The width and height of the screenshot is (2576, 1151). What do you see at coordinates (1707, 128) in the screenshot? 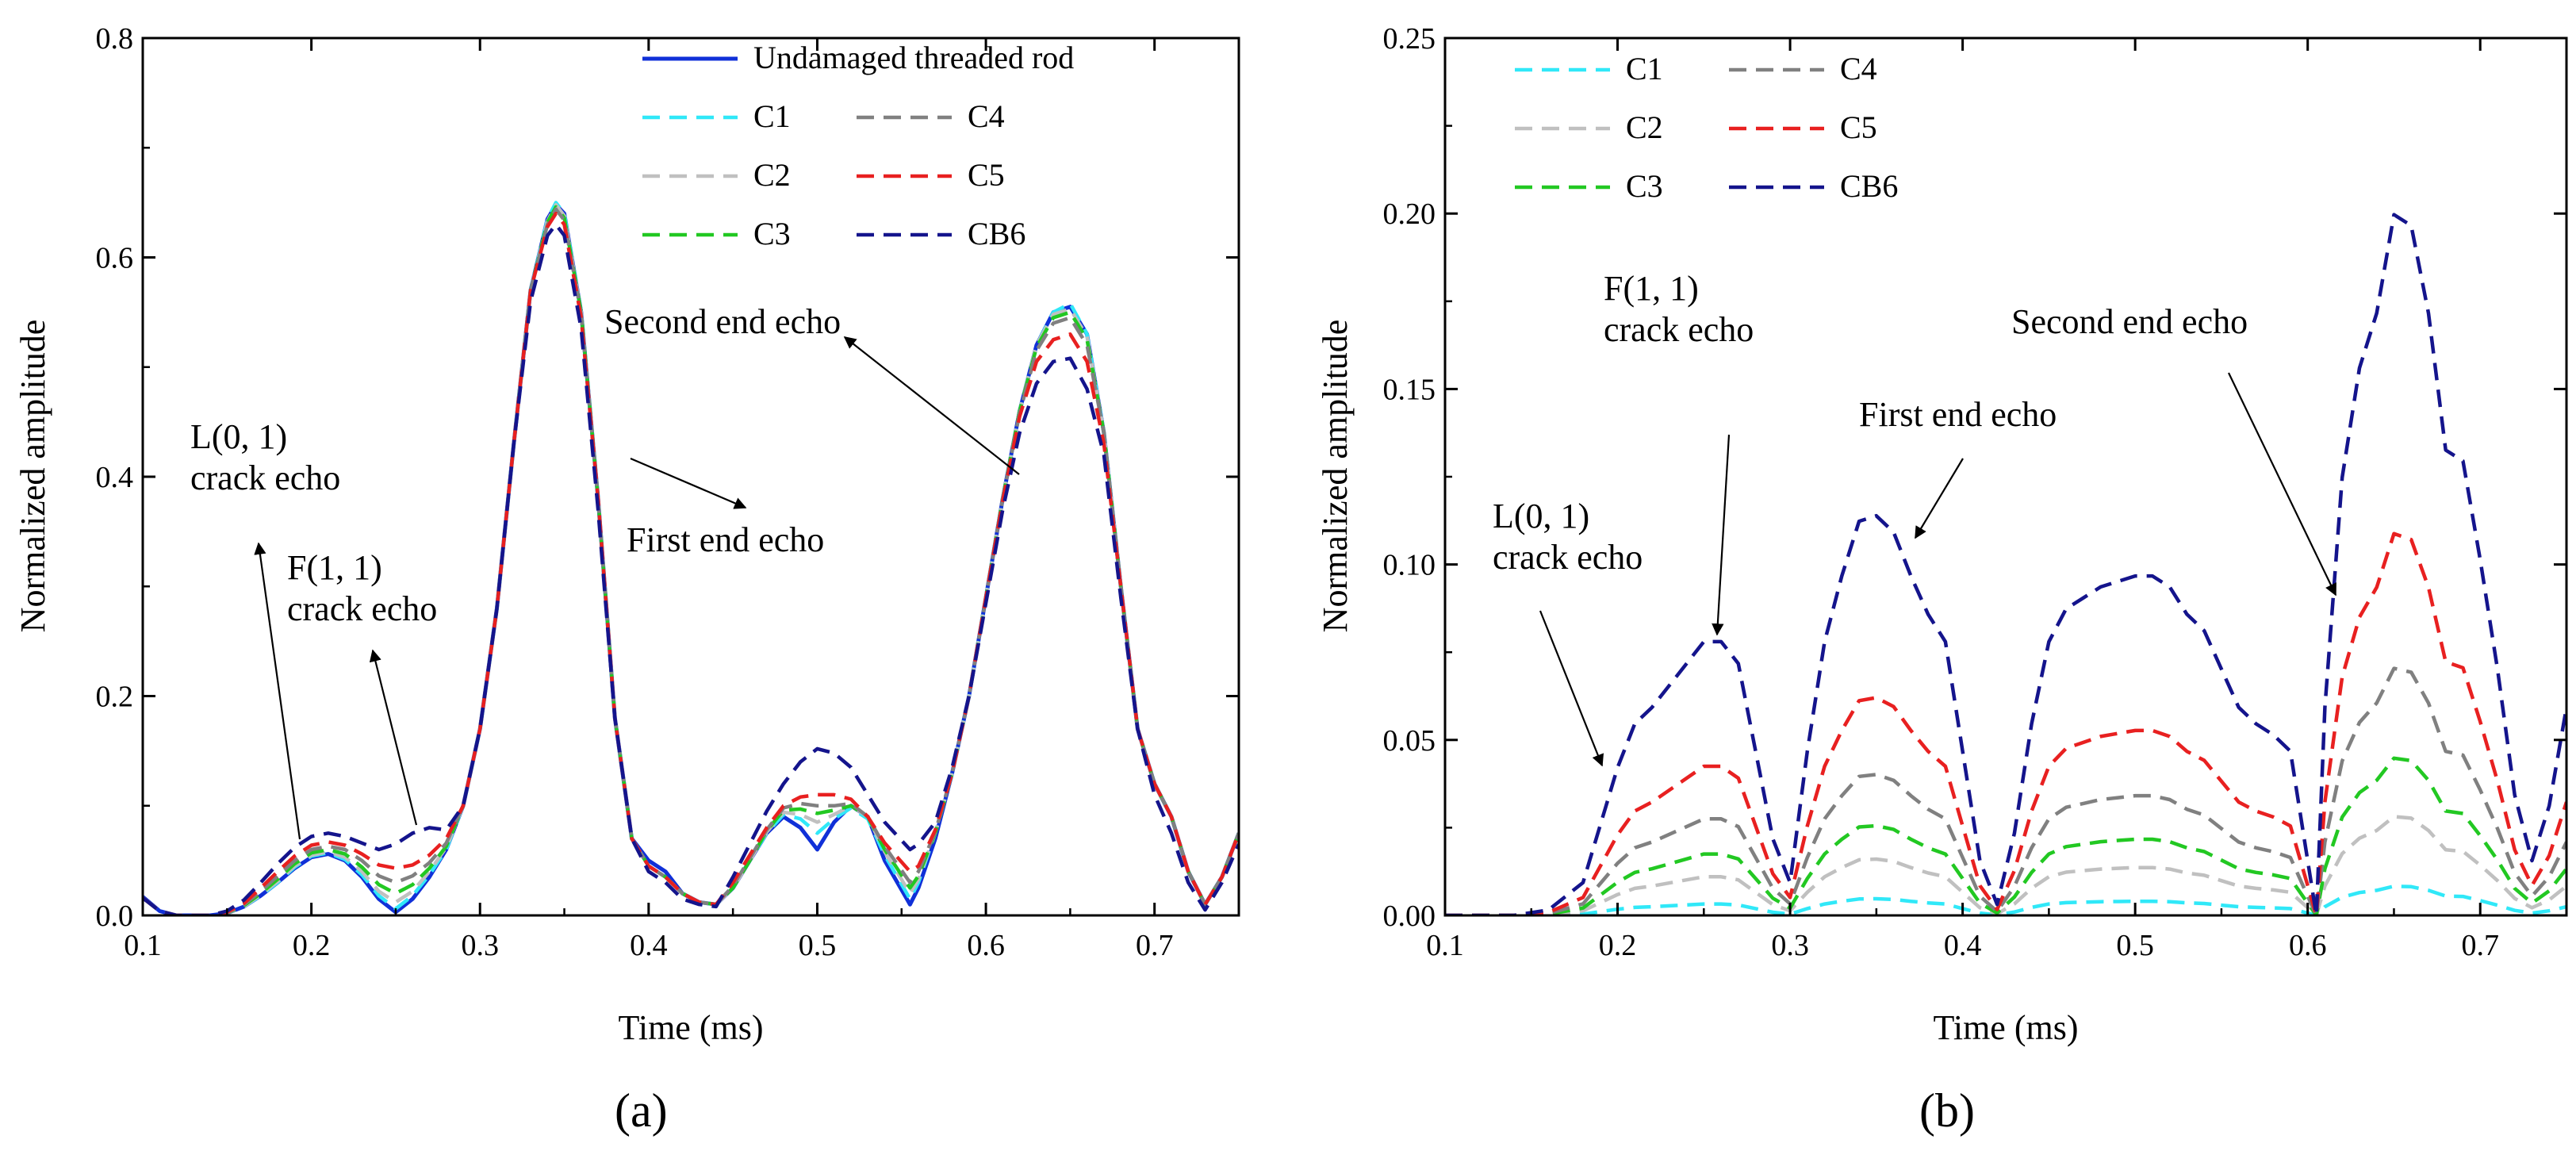
I see `legend: C1 C4 C2 C5 C3 CB6` at bounding box center [1707, 128].